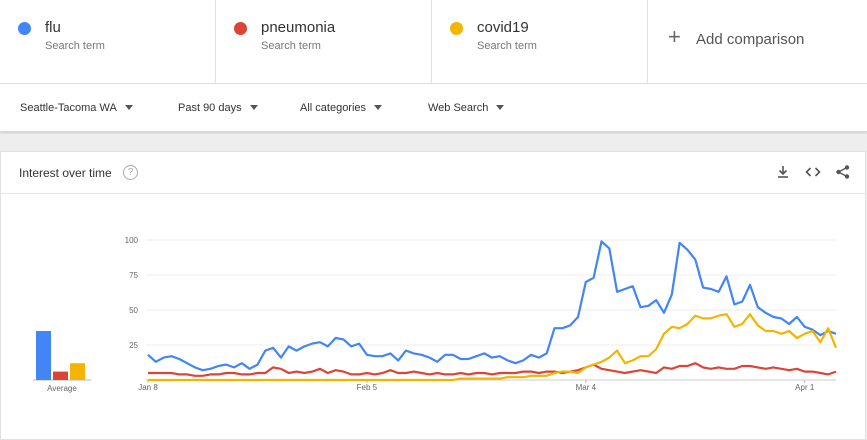 The width and height of the screenshot is (867, 440). I want to click on period-dropdown: Past 90 days, so click(218, 108).